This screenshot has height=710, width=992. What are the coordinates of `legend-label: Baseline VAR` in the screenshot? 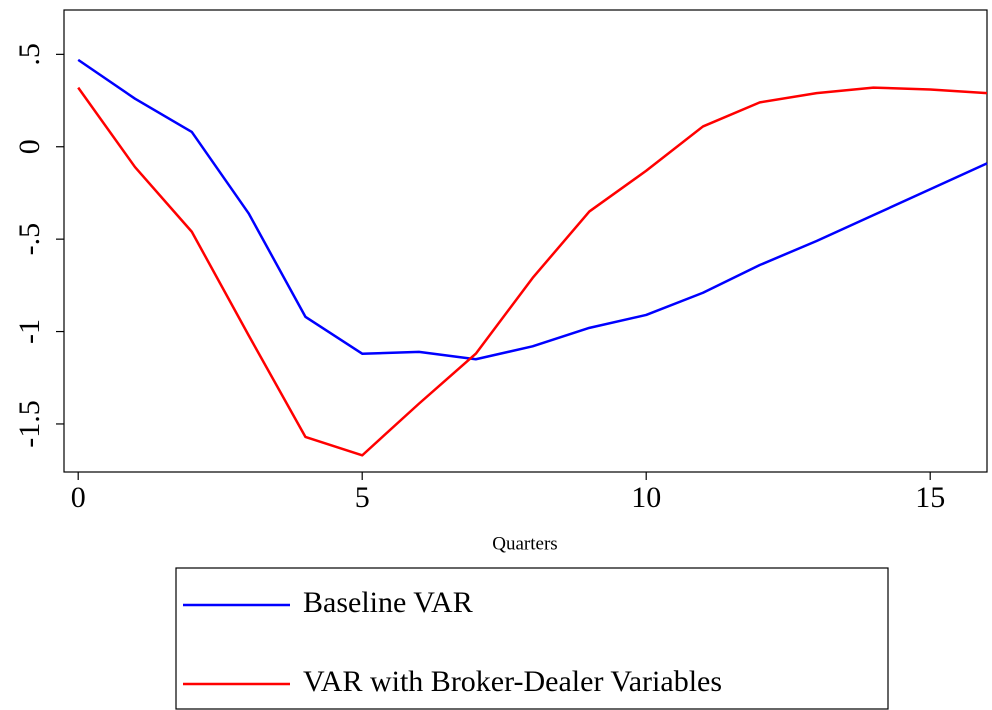 It's located at (388, 602).